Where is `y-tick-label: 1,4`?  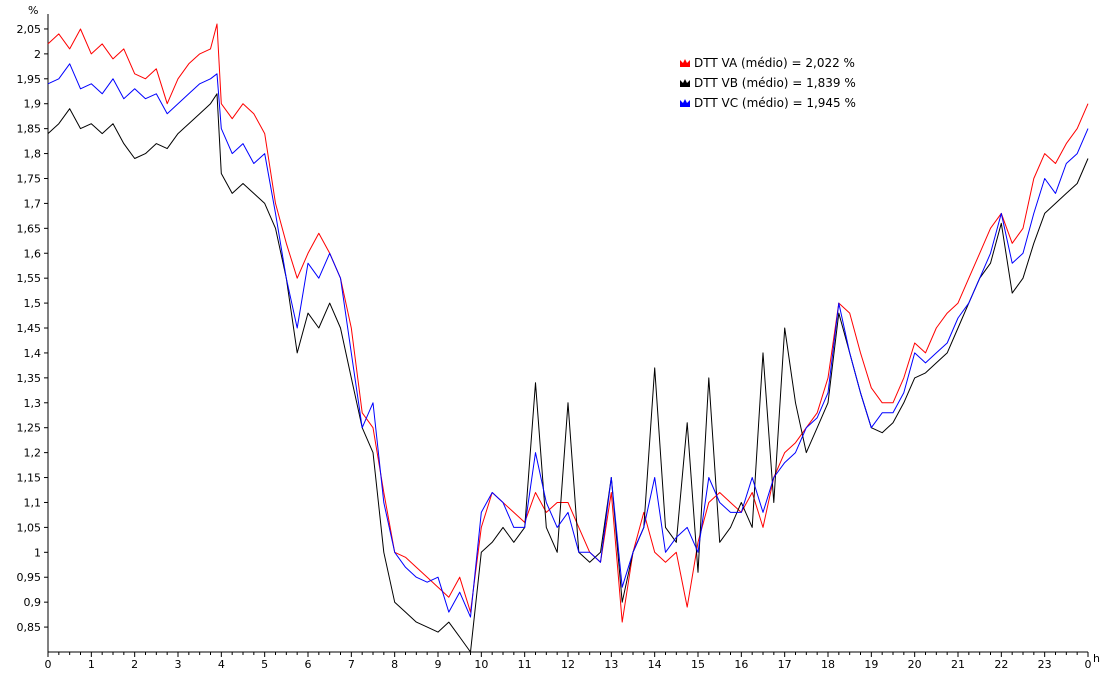
y-tick-label: 1,4 is located at coordinates (33, 353).